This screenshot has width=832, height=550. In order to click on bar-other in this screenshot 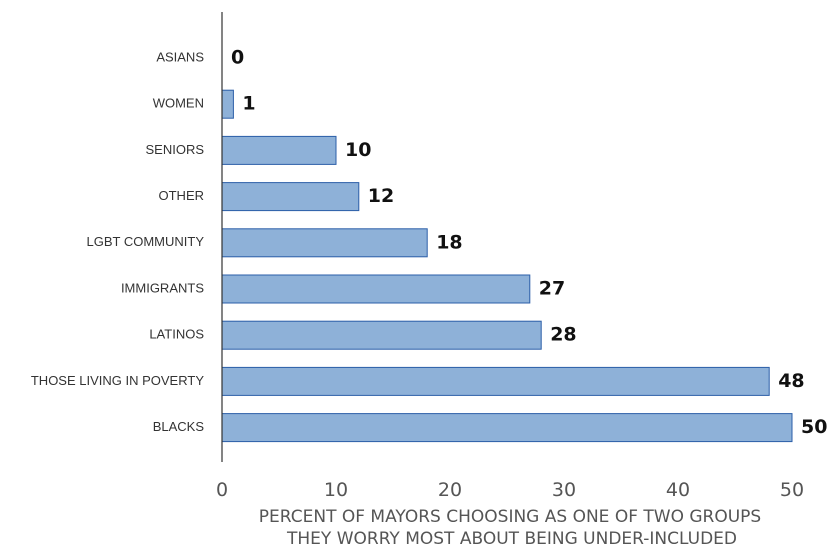, I will do `click(290, 197)`.